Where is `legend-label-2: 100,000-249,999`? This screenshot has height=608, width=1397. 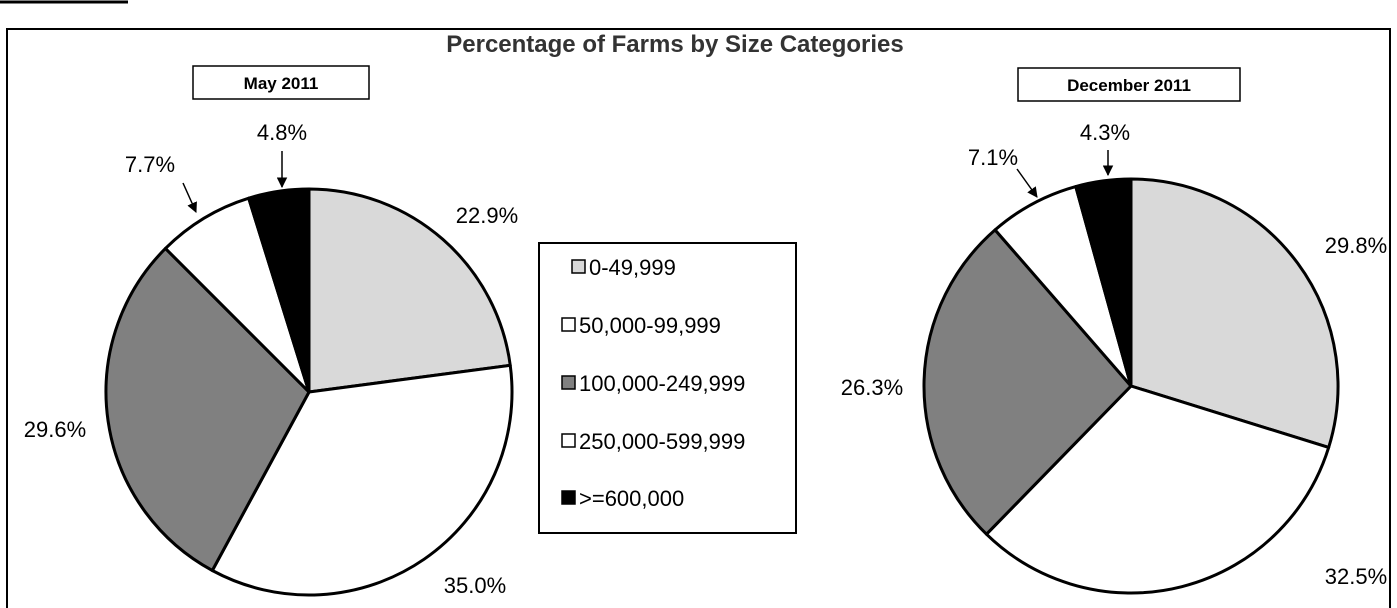 legend-label-2: 100,000-249,999 is located at coordinates (662, 383).